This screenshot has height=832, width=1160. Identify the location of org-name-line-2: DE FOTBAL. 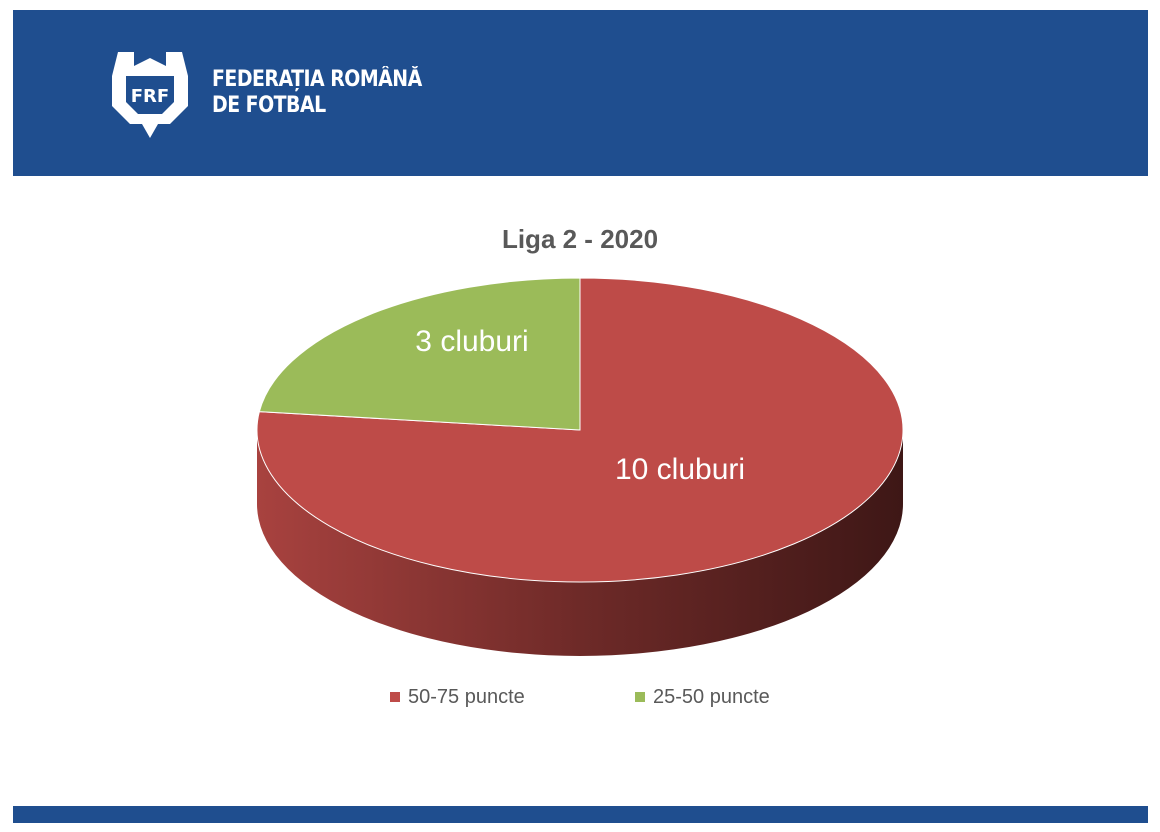
(269, 105).